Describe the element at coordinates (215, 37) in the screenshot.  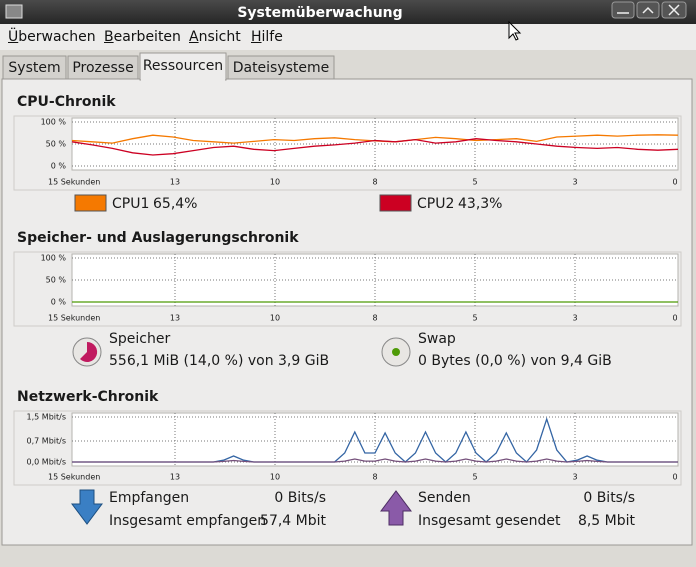
I see `menu-item: Ansicht` at that location.